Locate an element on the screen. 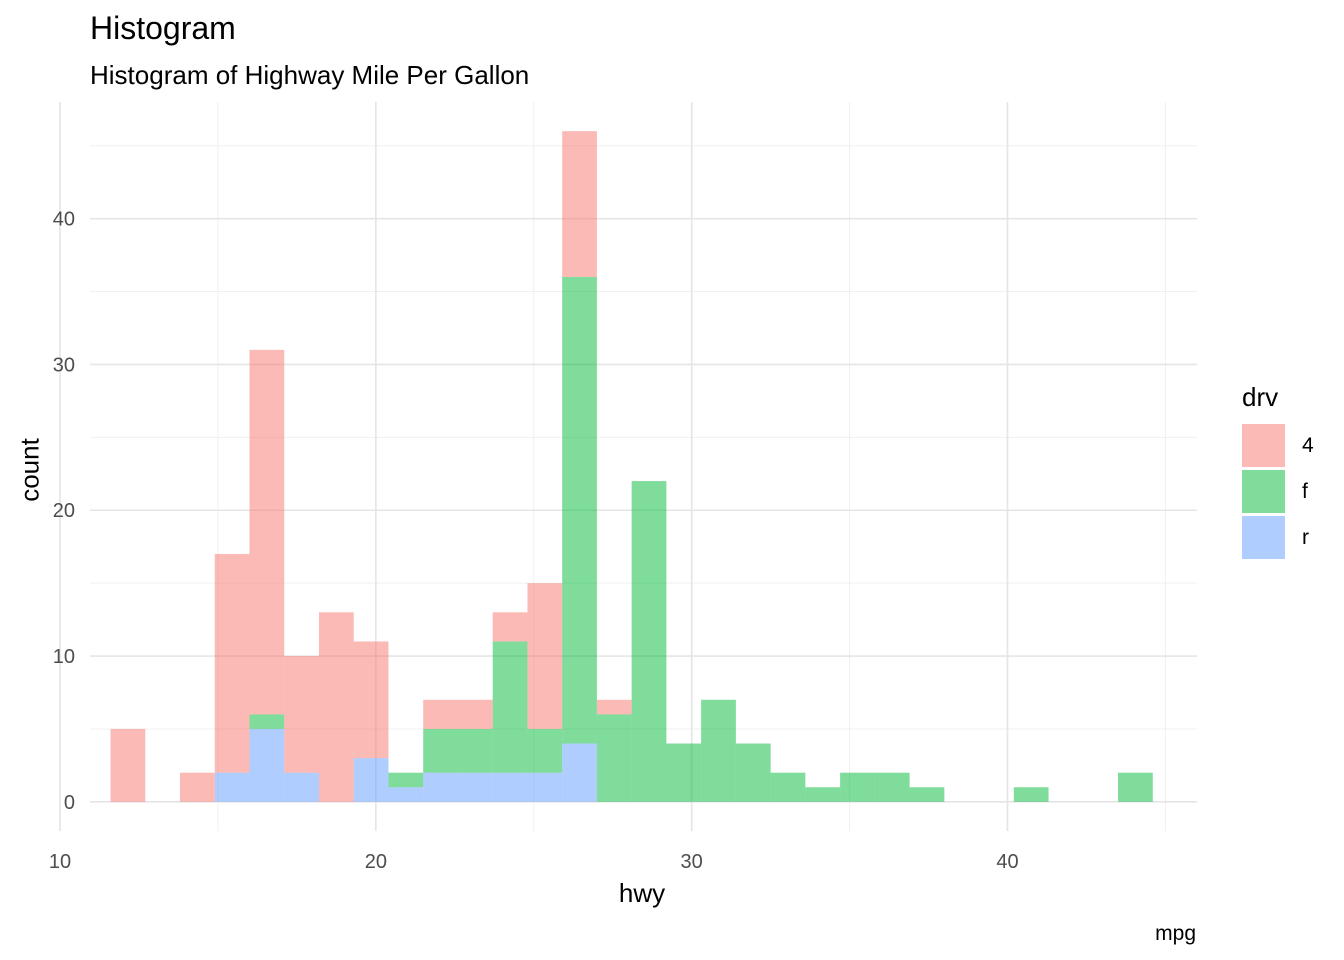 Image resolution: width=1344 pixels, height=960 pixels. y-tick-label: 30 is located at coordinates (64, 365).